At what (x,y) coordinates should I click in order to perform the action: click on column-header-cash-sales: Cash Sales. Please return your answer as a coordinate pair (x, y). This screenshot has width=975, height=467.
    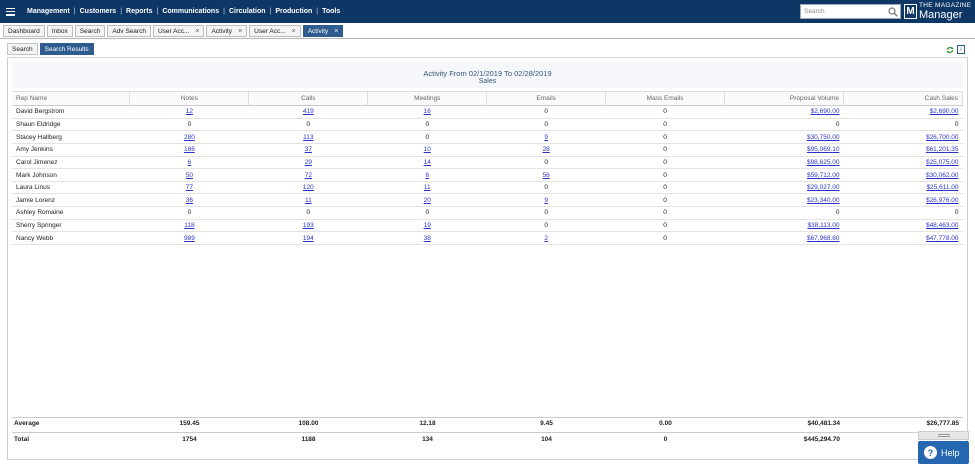
    Looking at the image, I should click on (903, 98).